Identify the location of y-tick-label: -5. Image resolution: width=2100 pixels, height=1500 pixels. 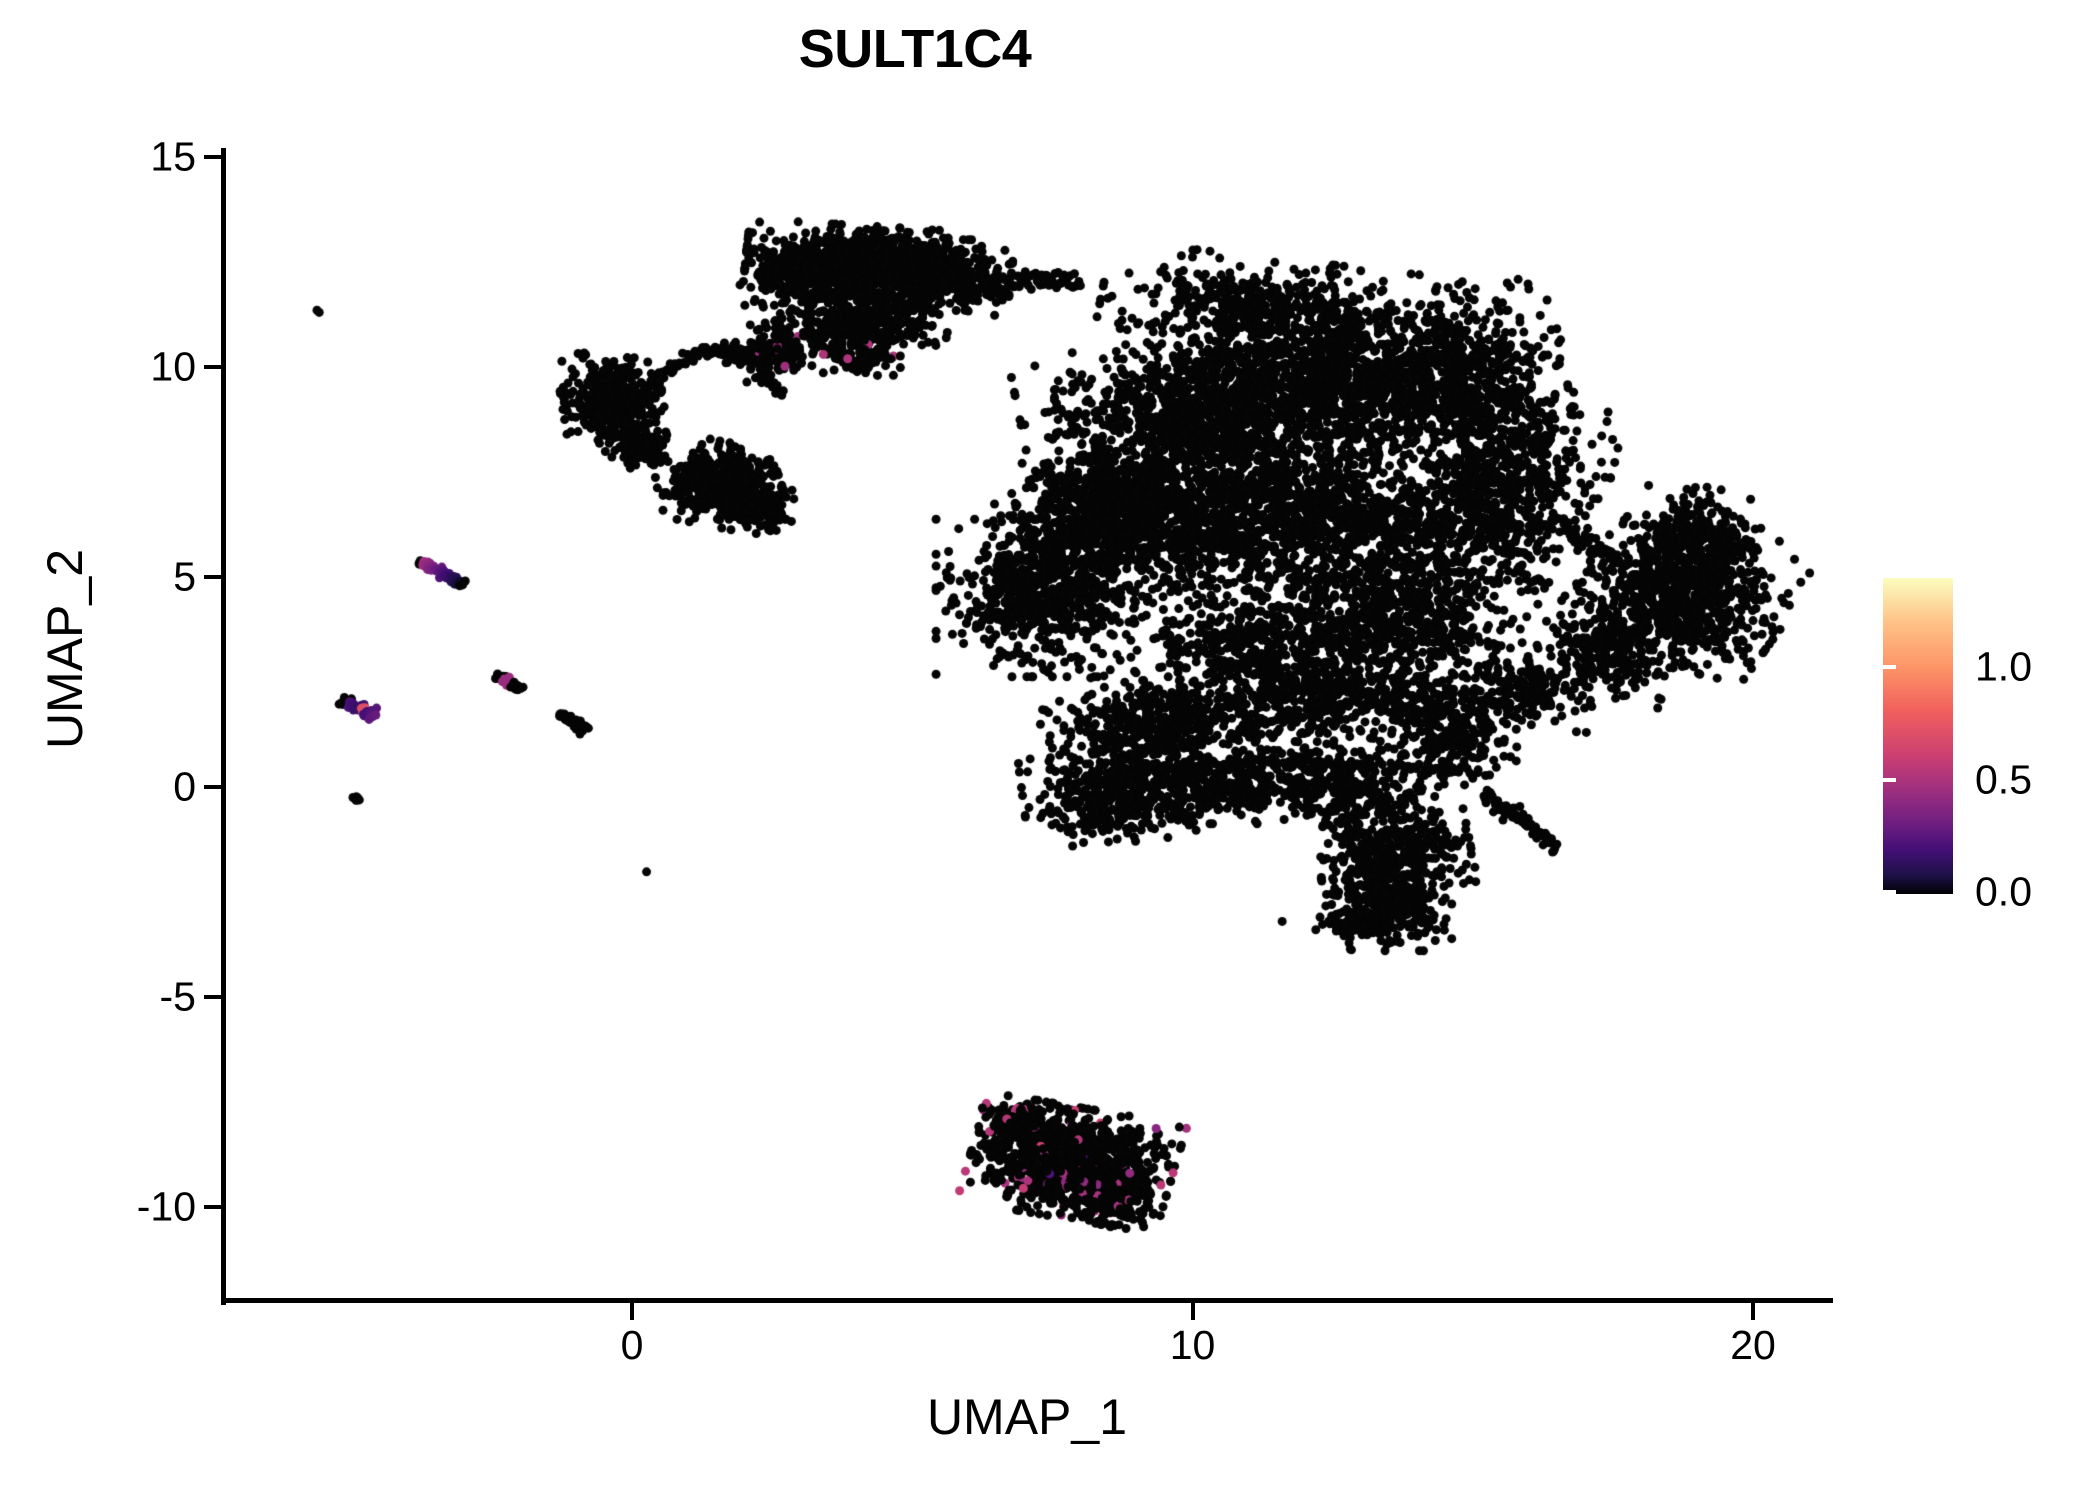
(177, 996).